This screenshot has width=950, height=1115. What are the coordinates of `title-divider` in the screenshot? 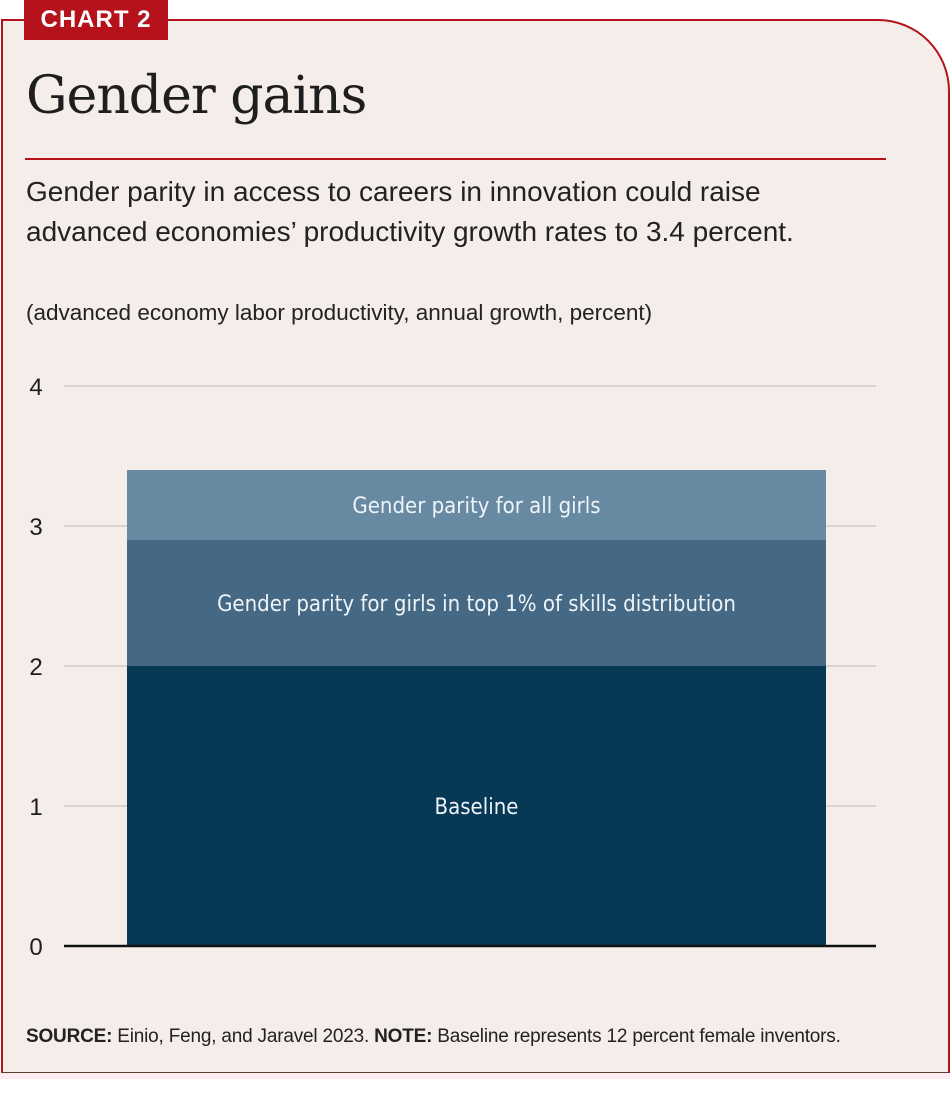 It's located at (455, 159).